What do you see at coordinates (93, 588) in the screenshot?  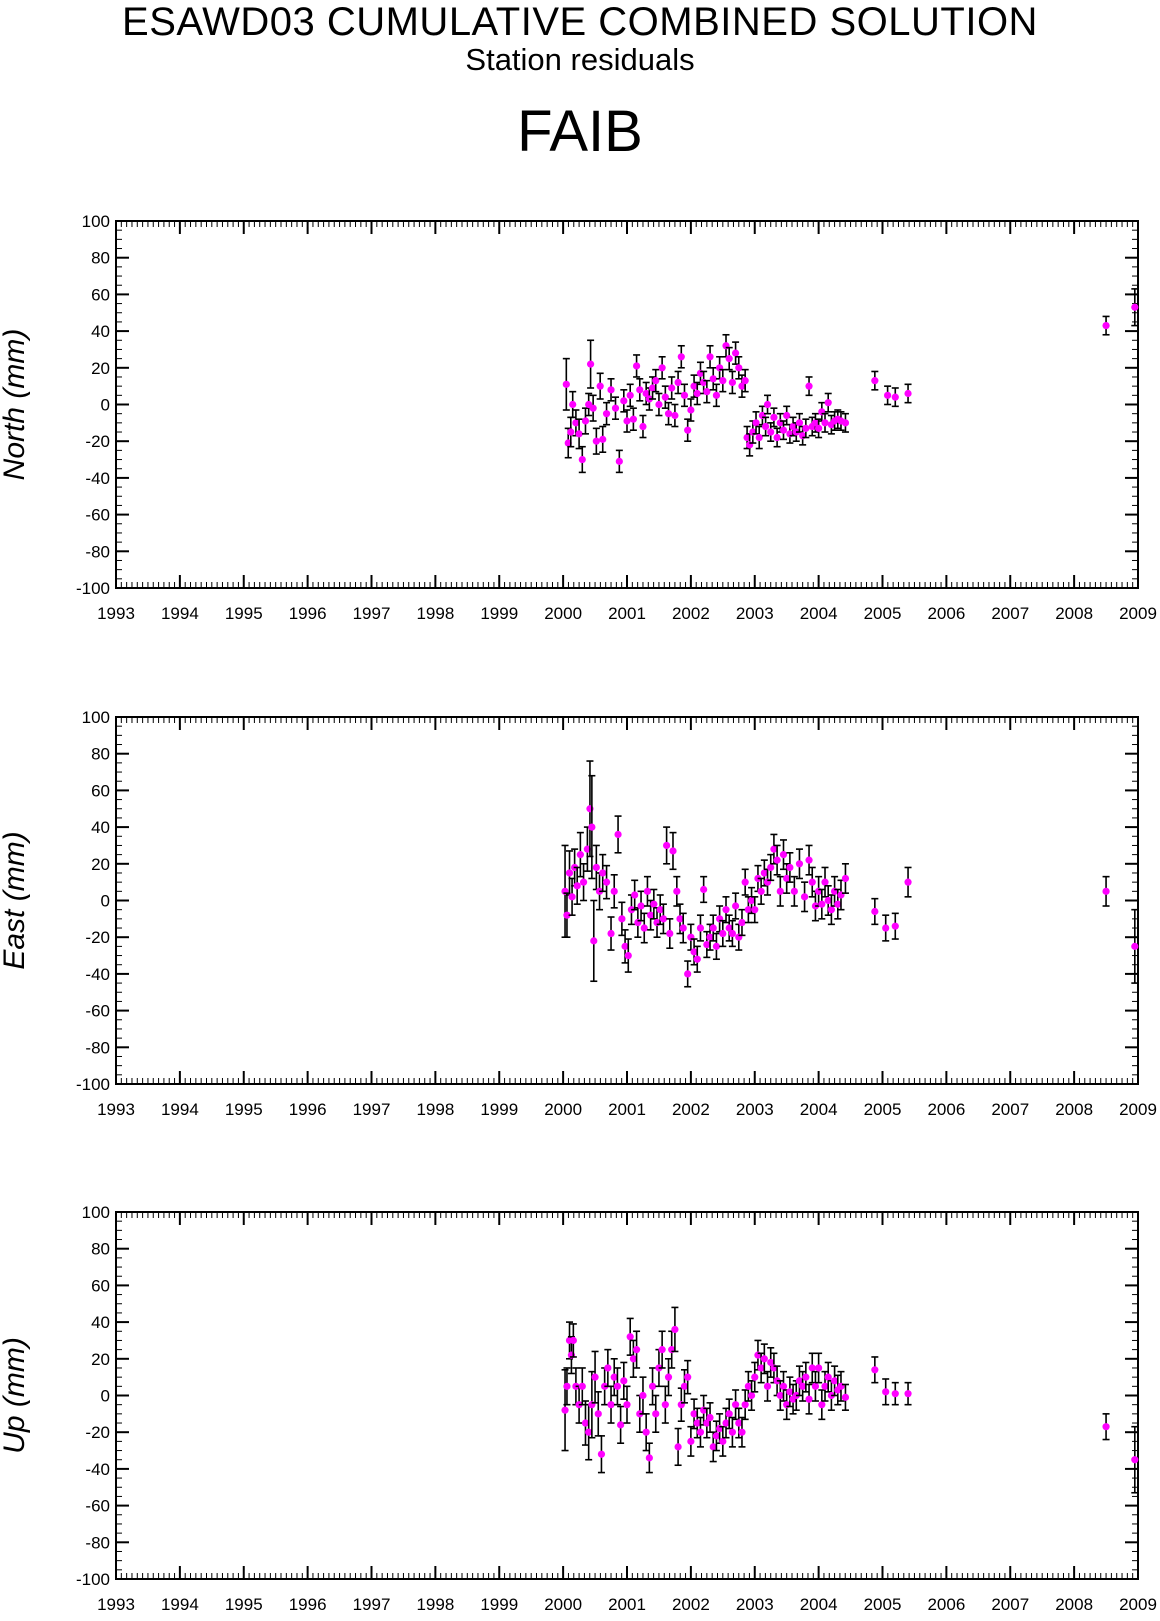 I see `y-tick-label: -100` at bounding box center [93, 588].